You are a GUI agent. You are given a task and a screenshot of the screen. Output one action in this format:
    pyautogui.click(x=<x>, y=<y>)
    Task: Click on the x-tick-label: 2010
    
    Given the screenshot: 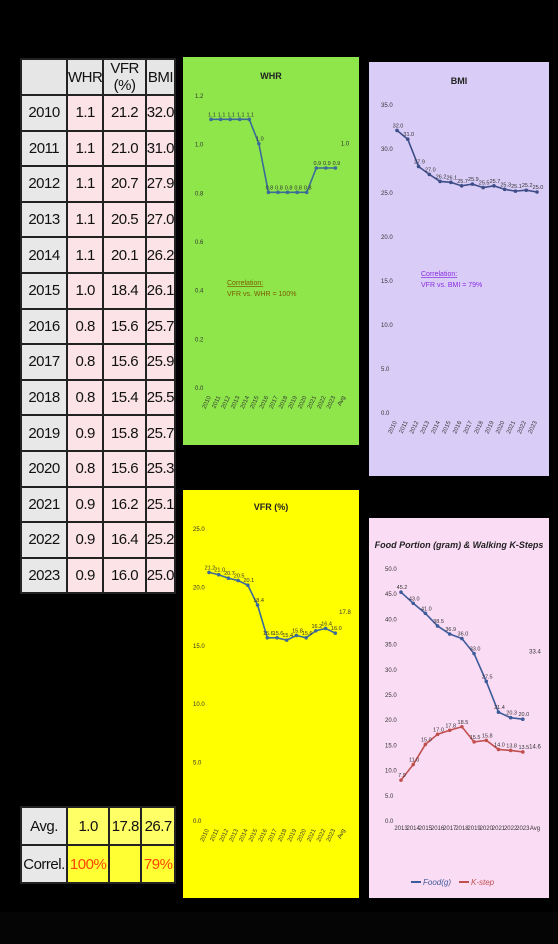 What is the action you would take?
    pyautogui.click(x=393, y=427)
    